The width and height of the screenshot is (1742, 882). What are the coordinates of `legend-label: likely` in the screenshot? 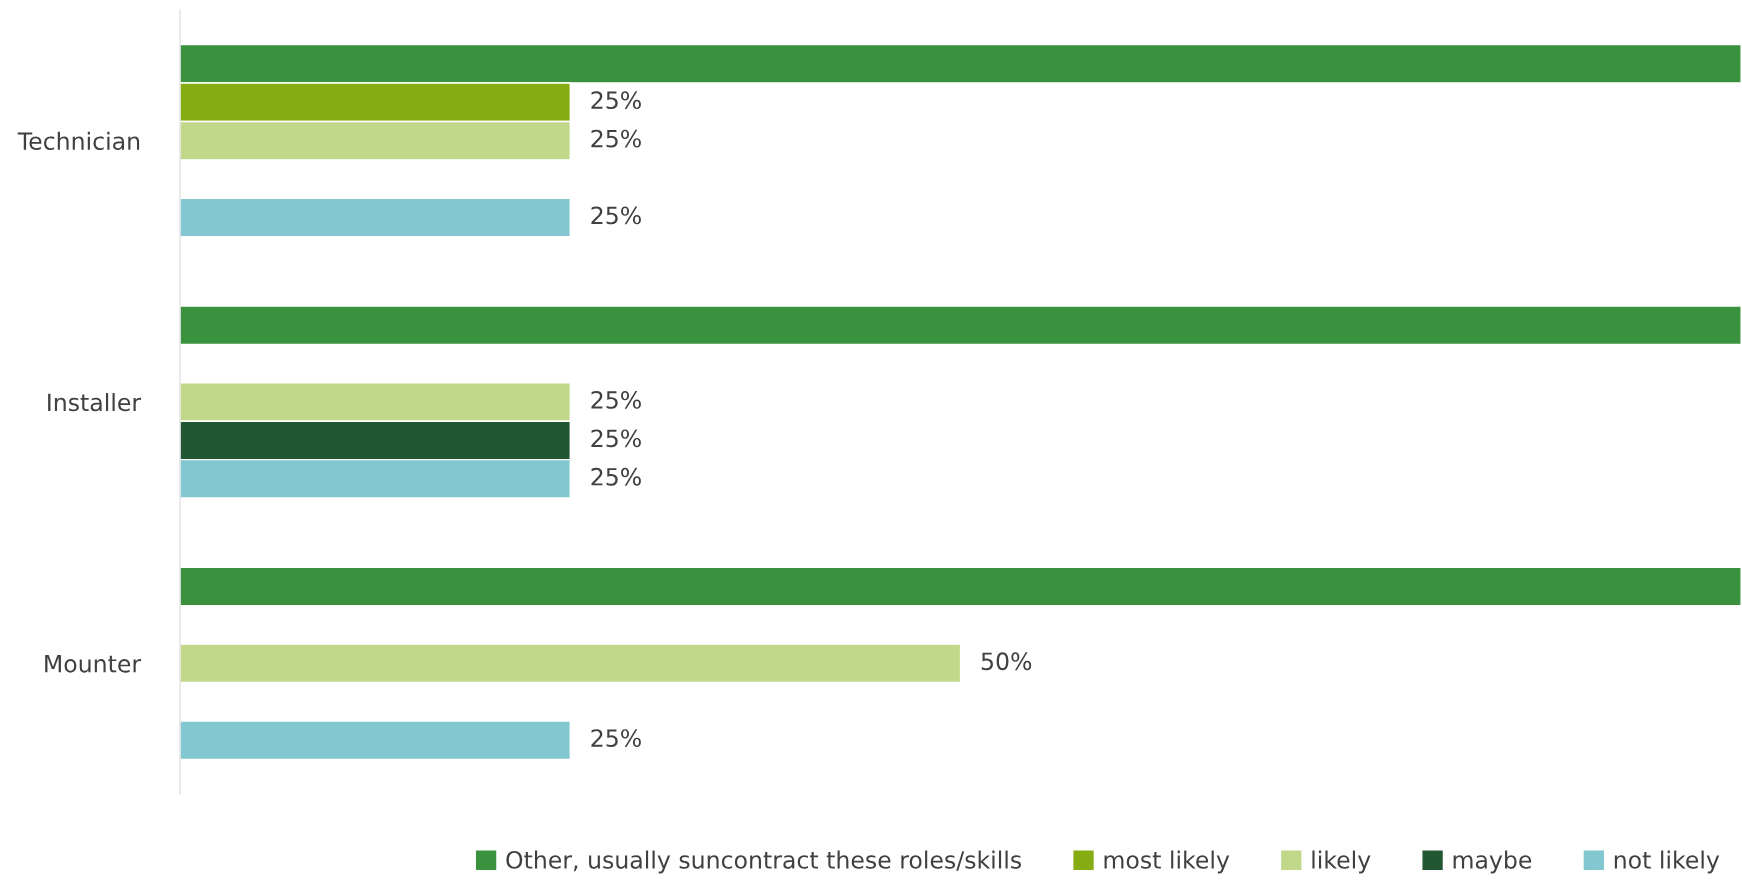 It's located at (1341, 862).